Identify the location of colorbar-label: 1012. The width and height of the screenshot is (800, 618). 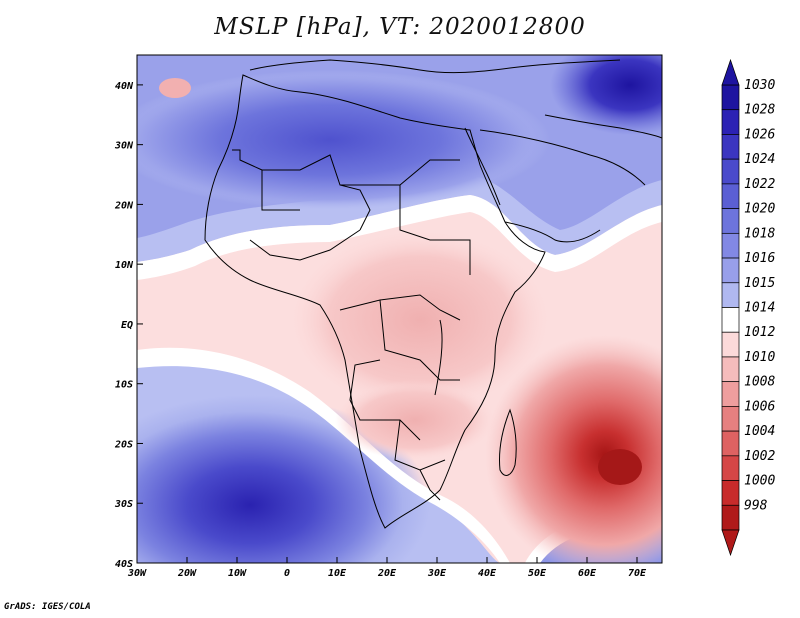
(759, 332).